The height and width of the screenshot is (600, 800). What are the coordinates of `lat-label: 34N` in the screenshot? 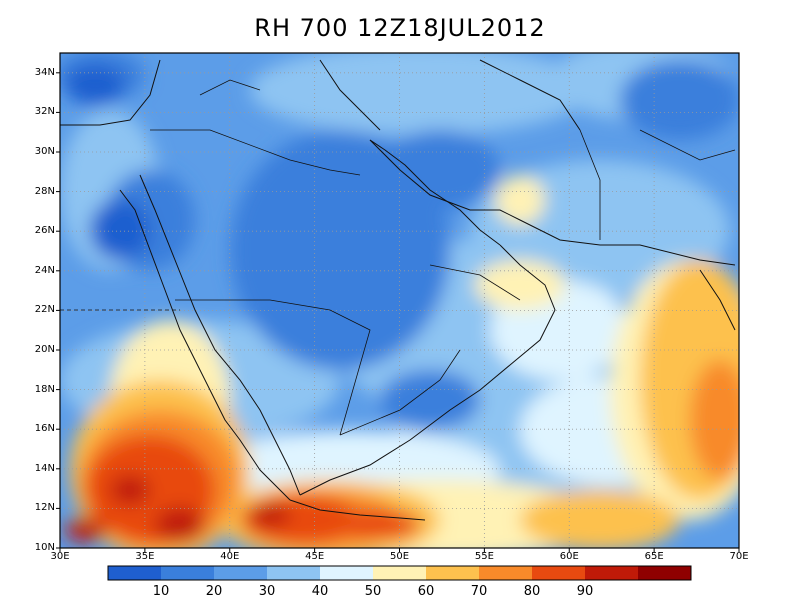 It's located at (44, 72).